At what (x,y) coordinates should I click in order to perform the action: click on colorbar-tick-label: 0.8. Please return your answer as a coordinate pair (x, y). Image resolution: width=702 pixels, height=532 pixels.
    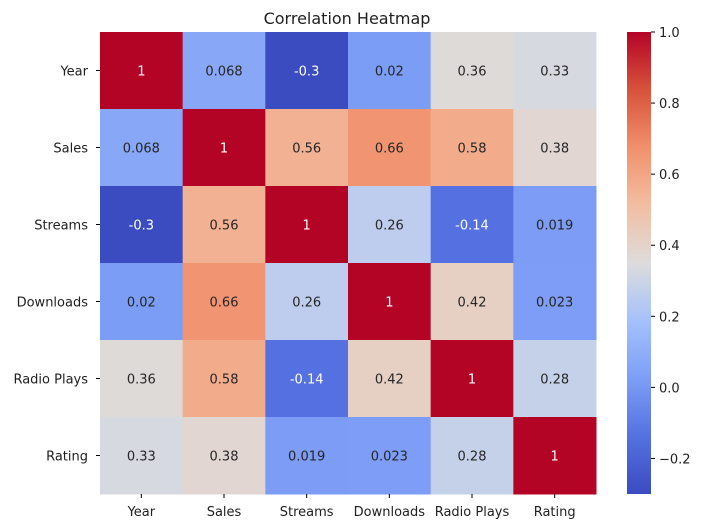
    Looking at the image, I should click on (669, 104).